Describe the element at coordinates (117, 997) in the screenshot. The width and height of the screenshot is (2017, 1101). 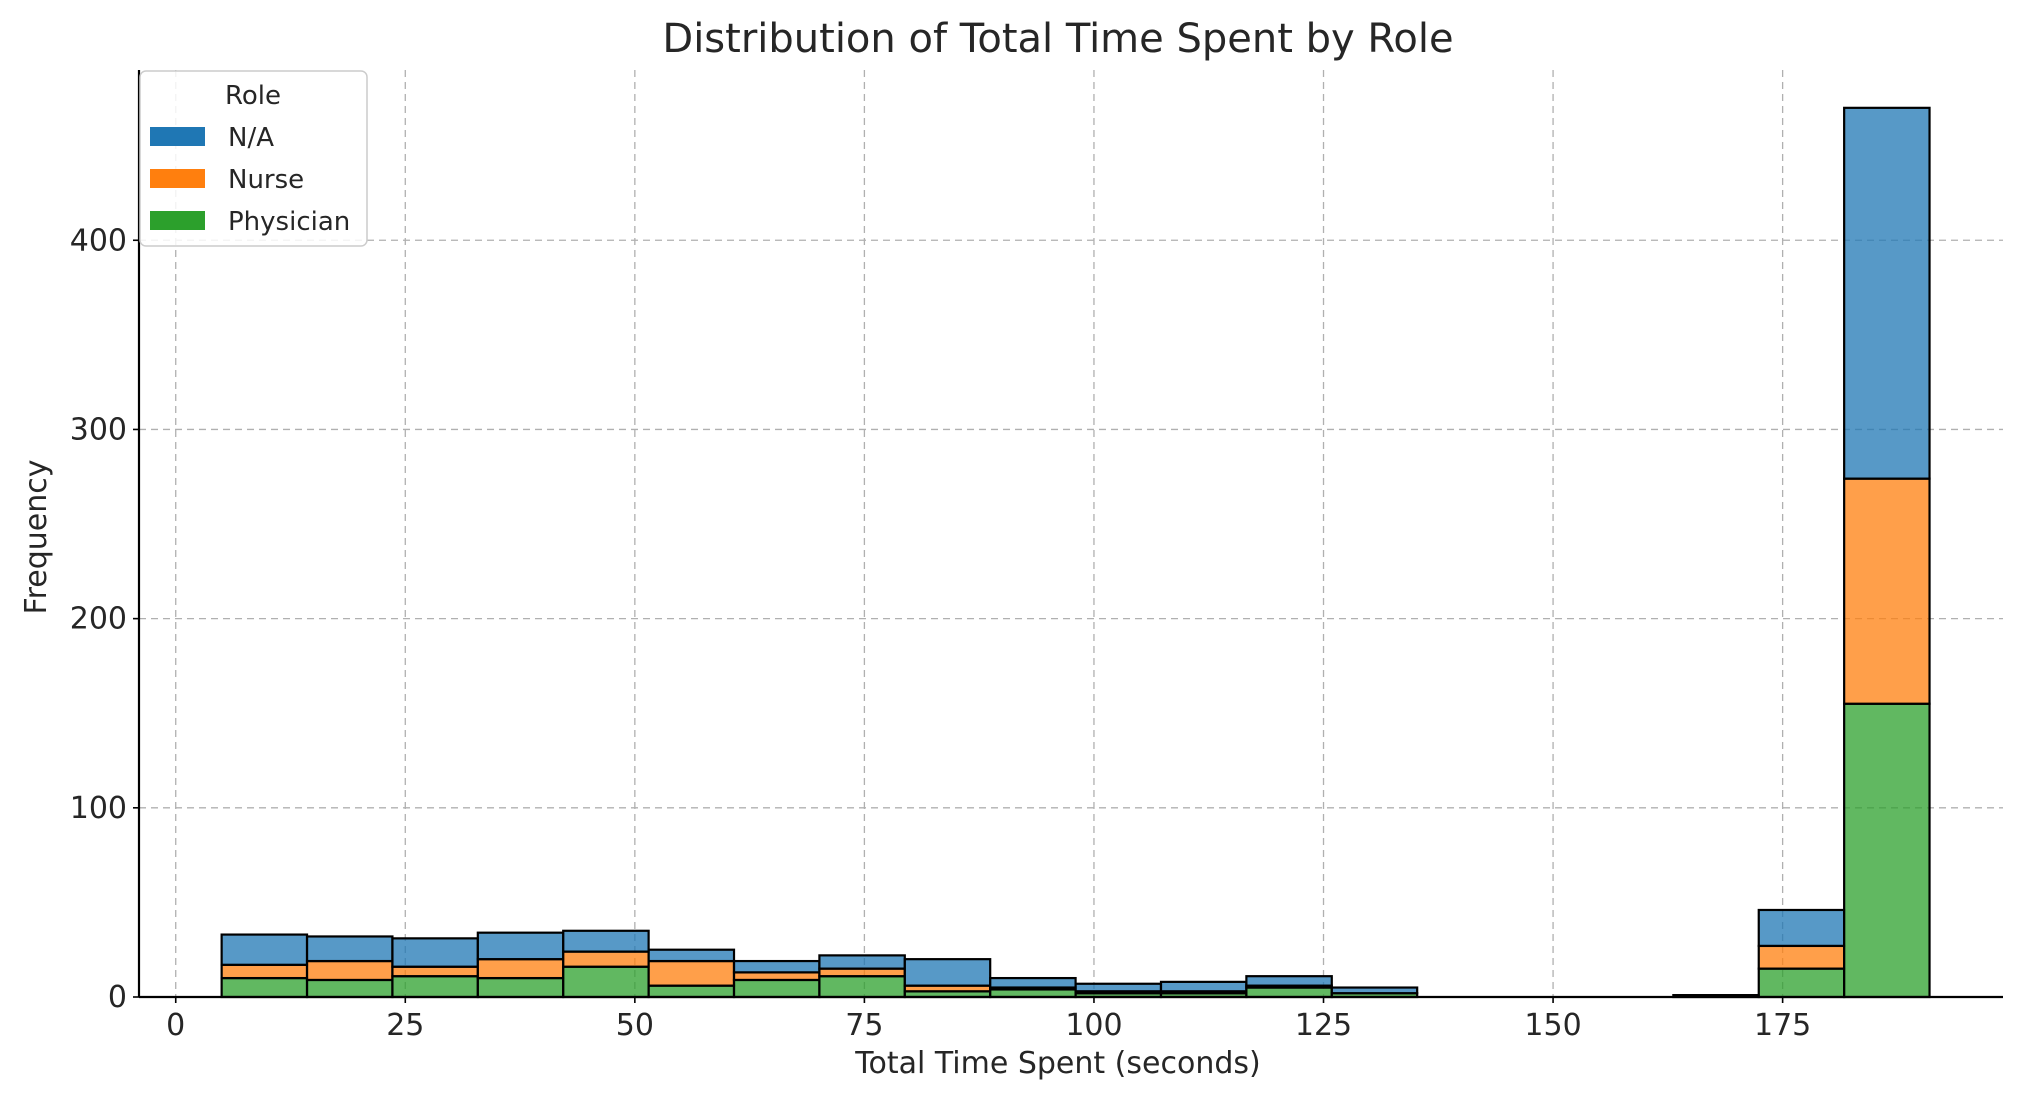
I see `y-tick-label: 0` at that location.